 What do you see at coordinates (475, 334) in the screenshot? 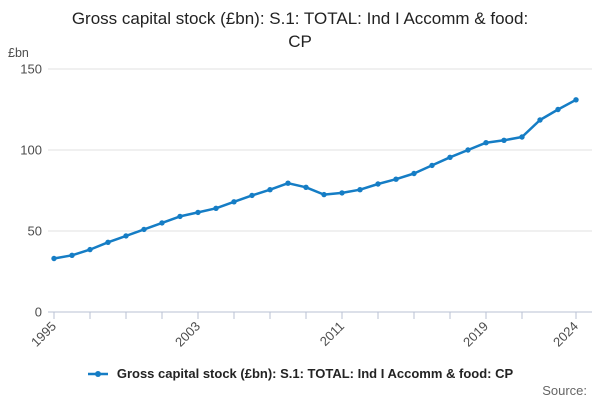
I see `x-tick-label: 2019` at bounding box center [475, 334].